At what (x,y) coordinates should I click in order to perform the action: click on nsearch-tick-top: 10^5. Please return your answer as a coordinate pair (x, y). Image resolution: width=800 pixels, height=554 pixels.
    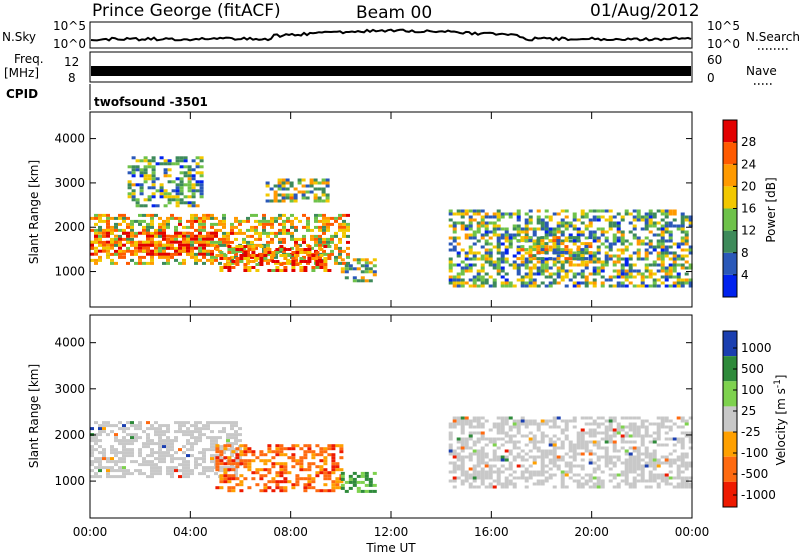
    Looking at the image, I should click on (723, 26).